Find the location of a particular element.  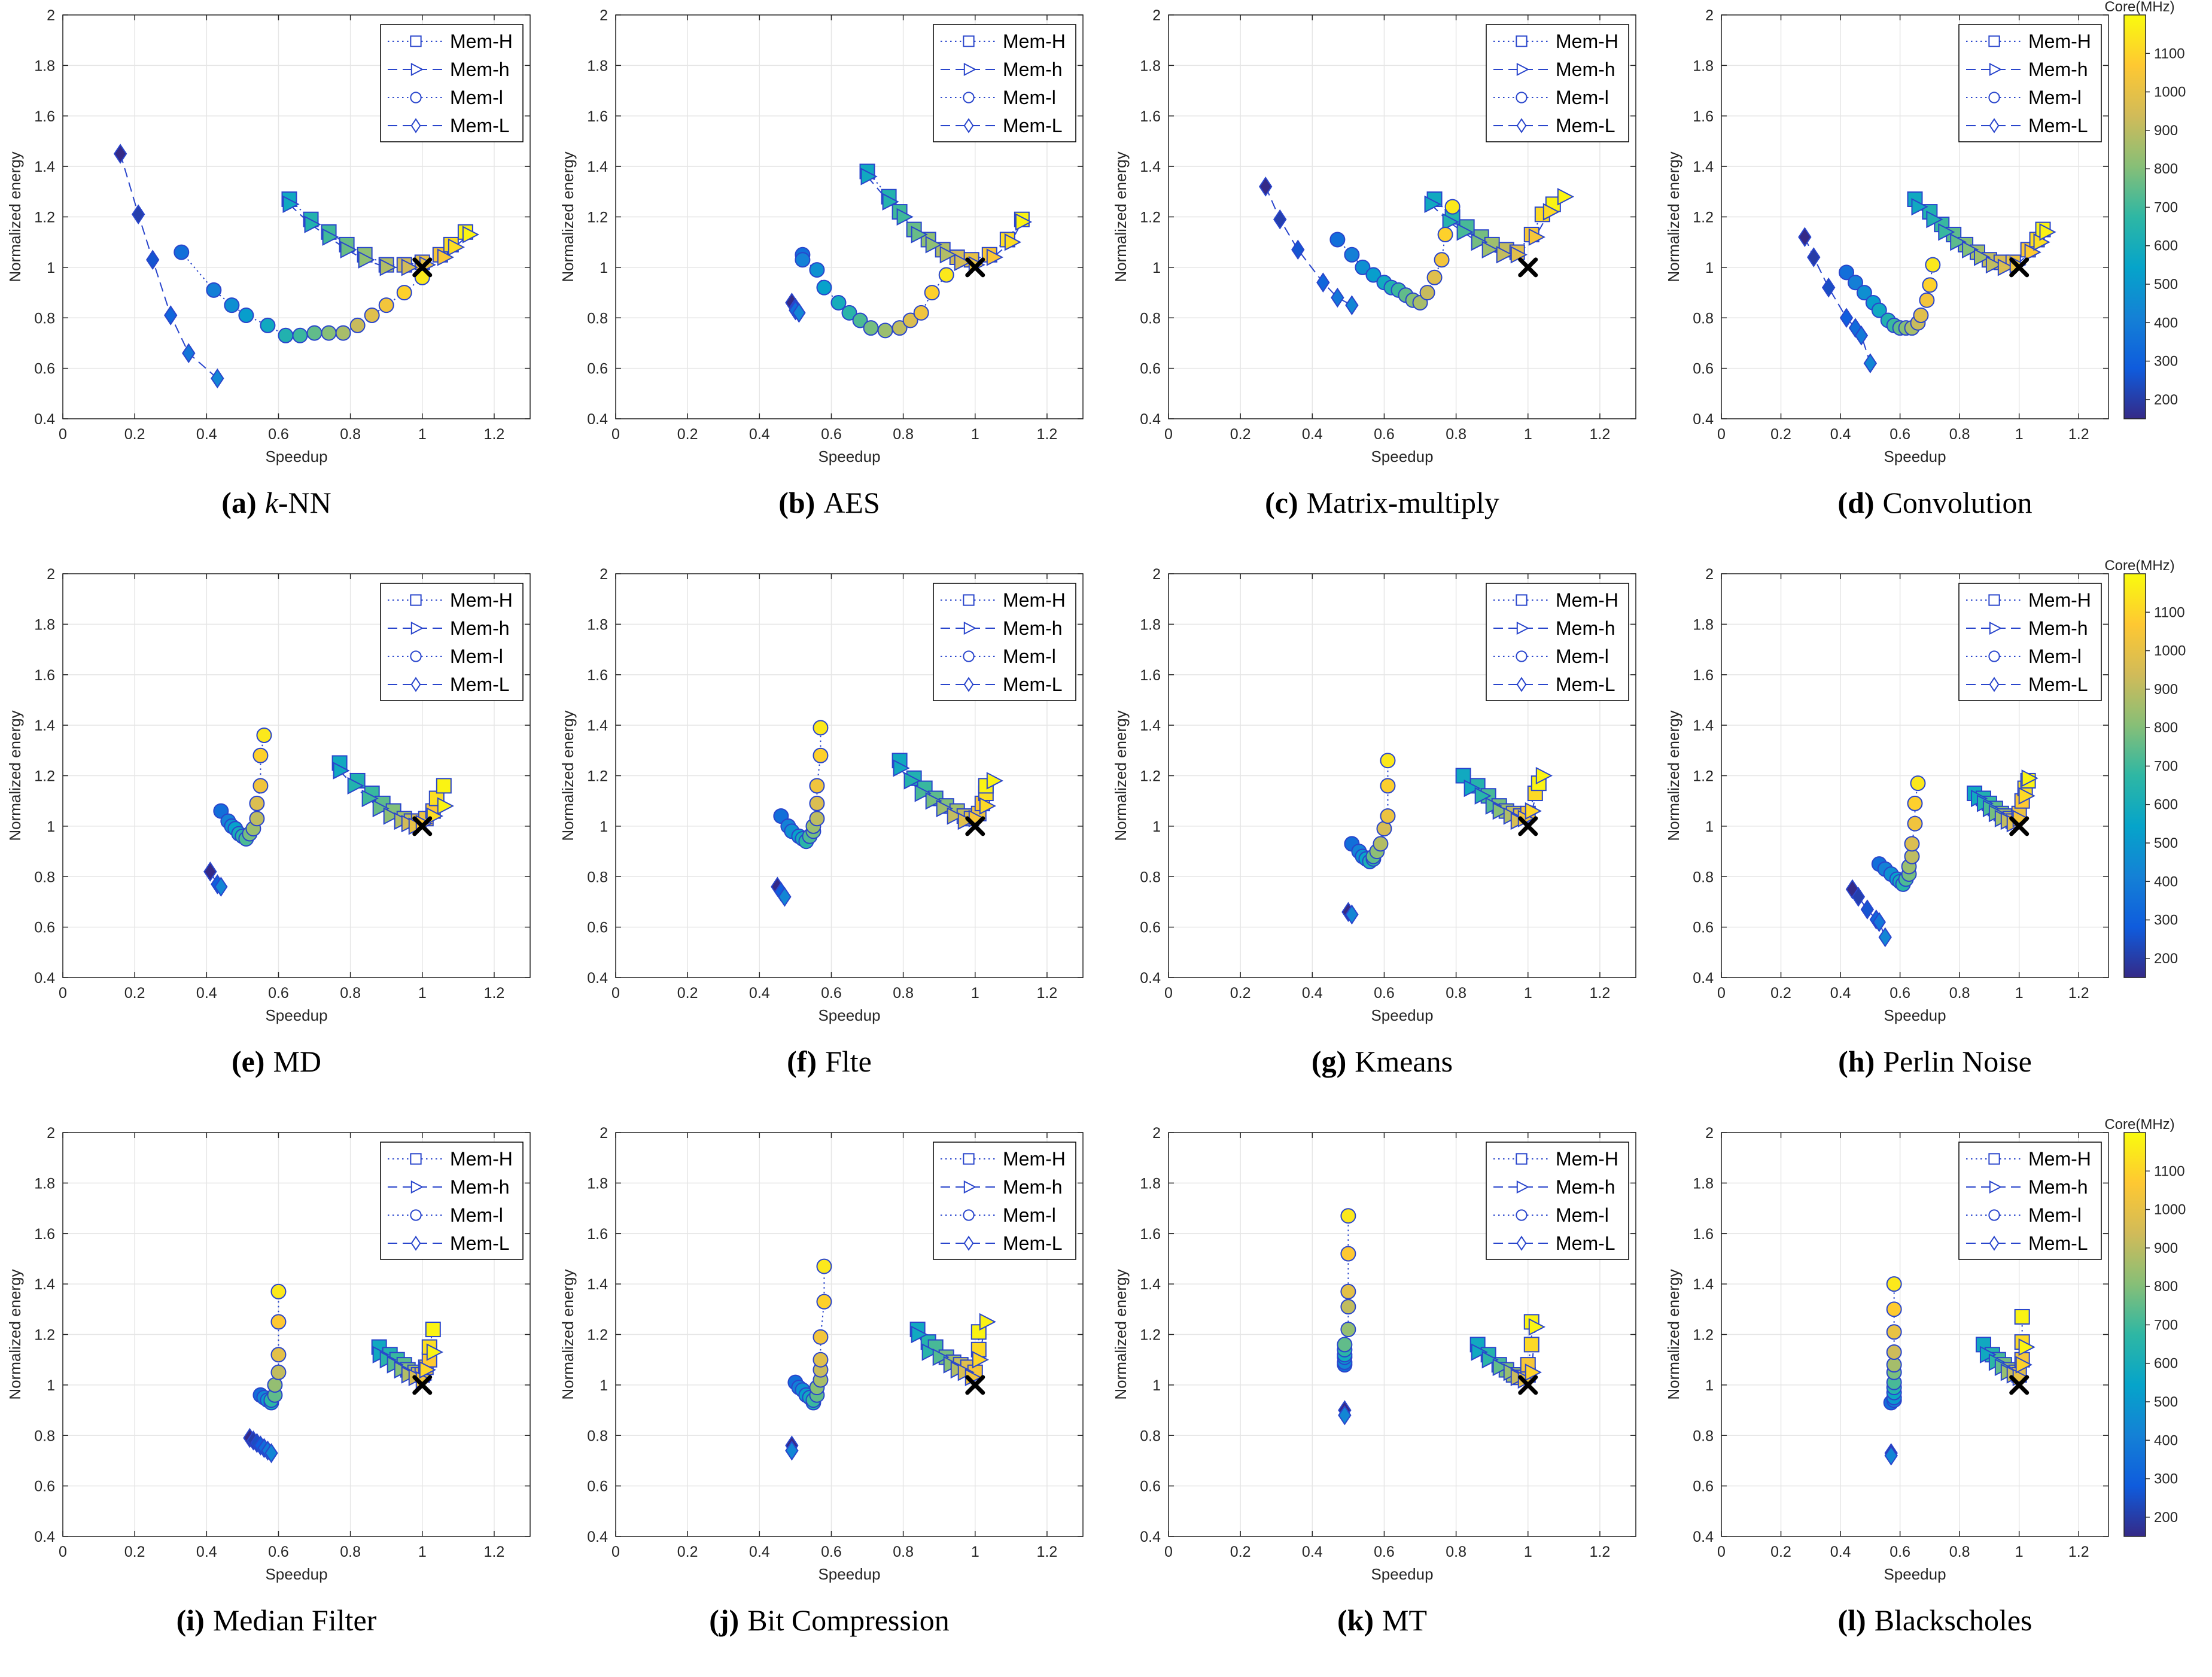

colorbar-tick-label: 600 is located at coordinates (2166, 246).